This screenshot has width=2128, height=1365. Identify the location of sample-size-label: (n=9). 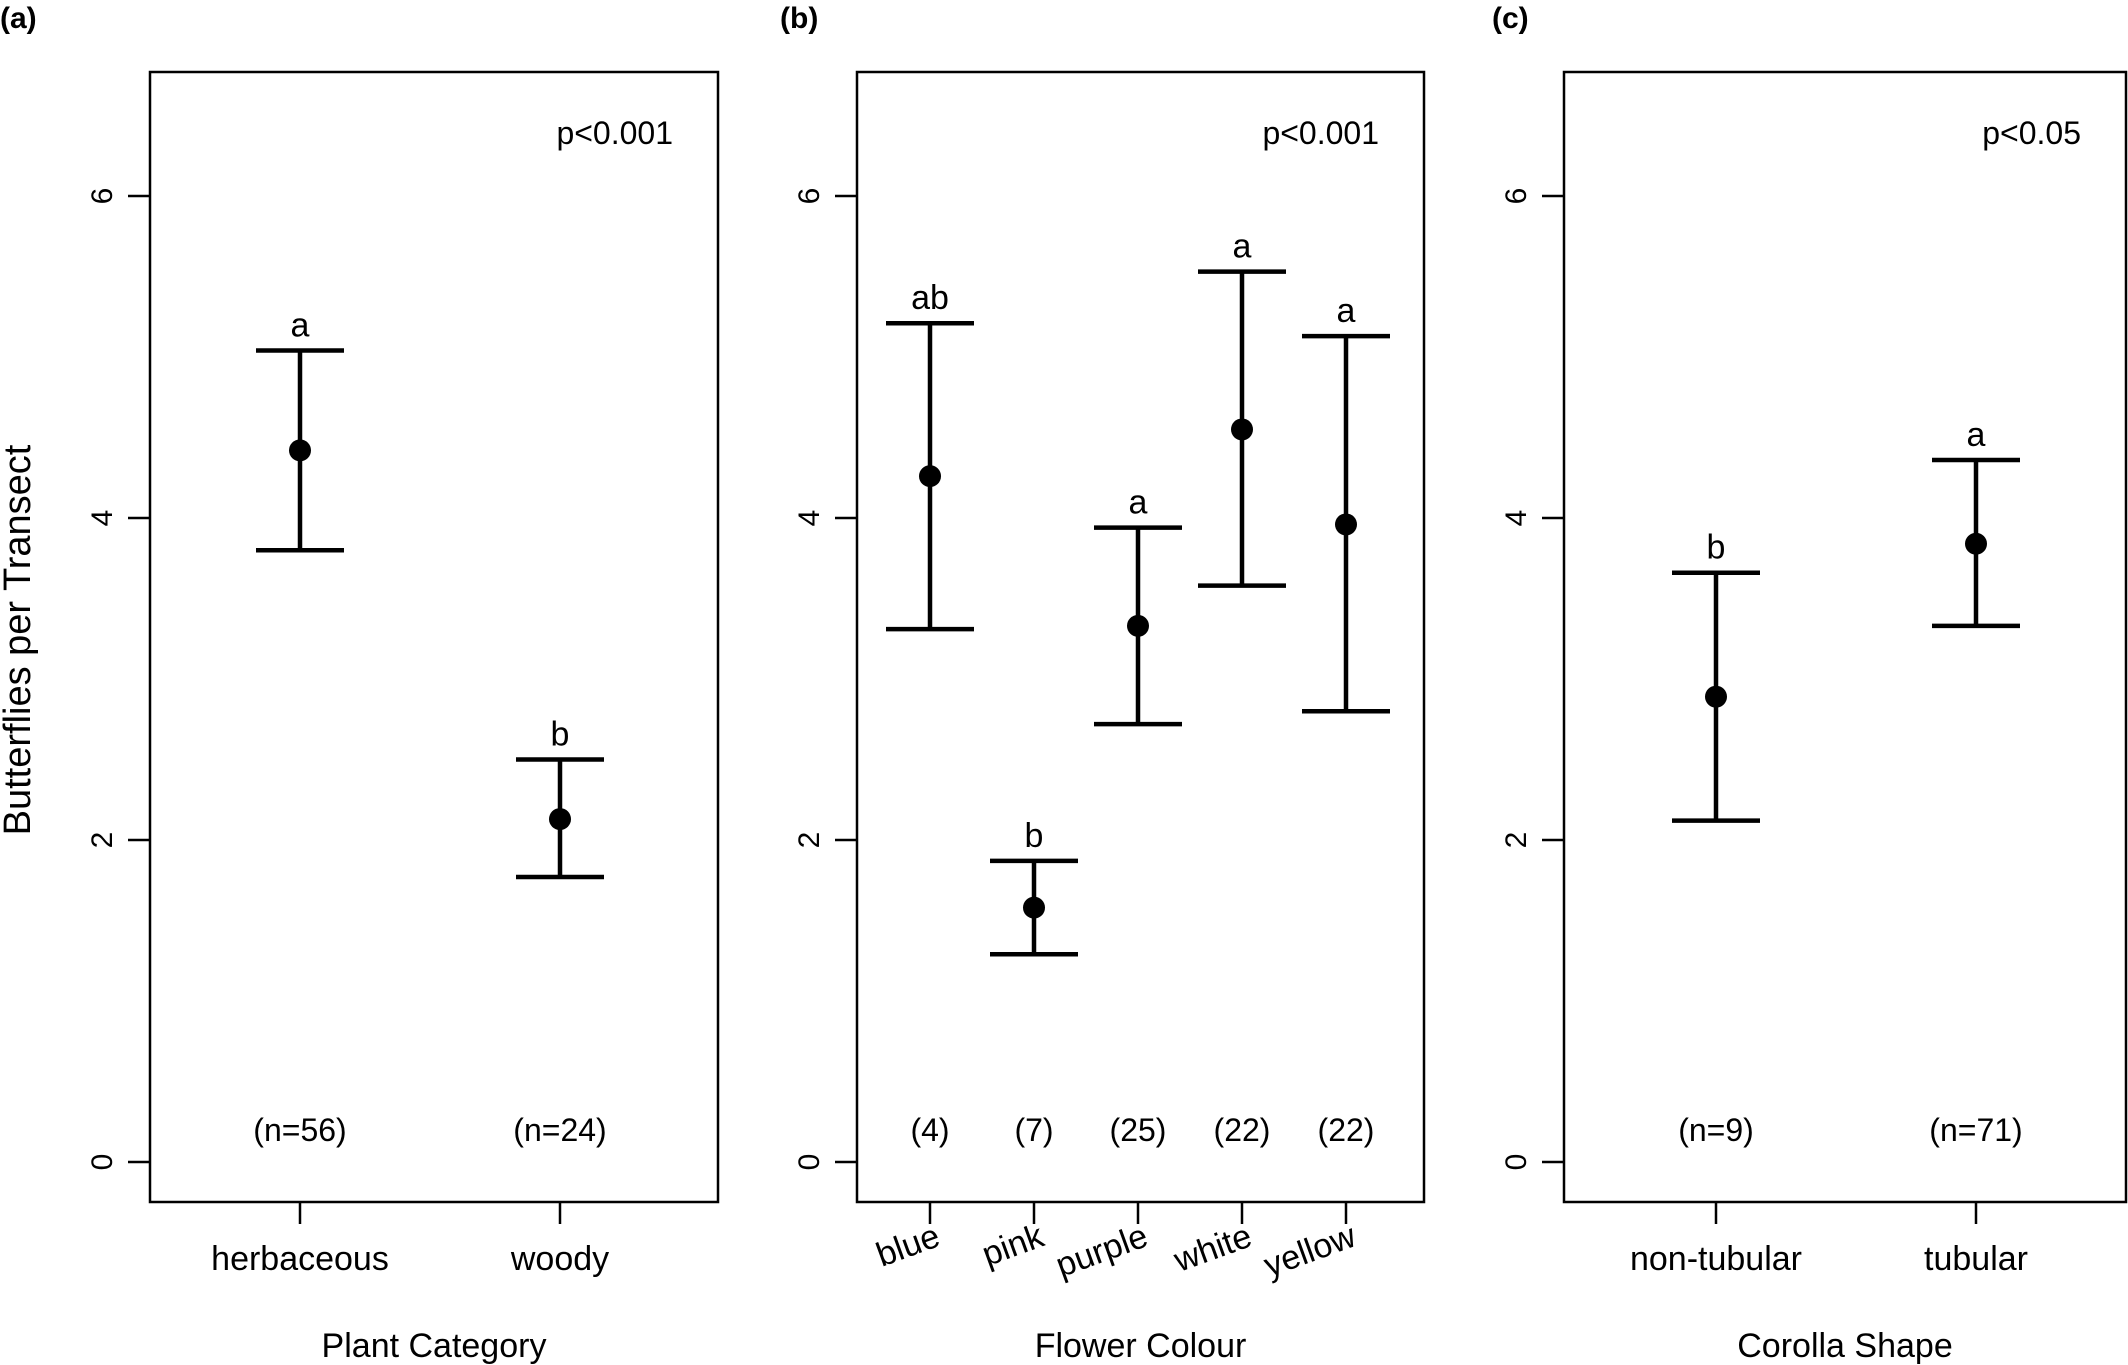
(1716, 1130).